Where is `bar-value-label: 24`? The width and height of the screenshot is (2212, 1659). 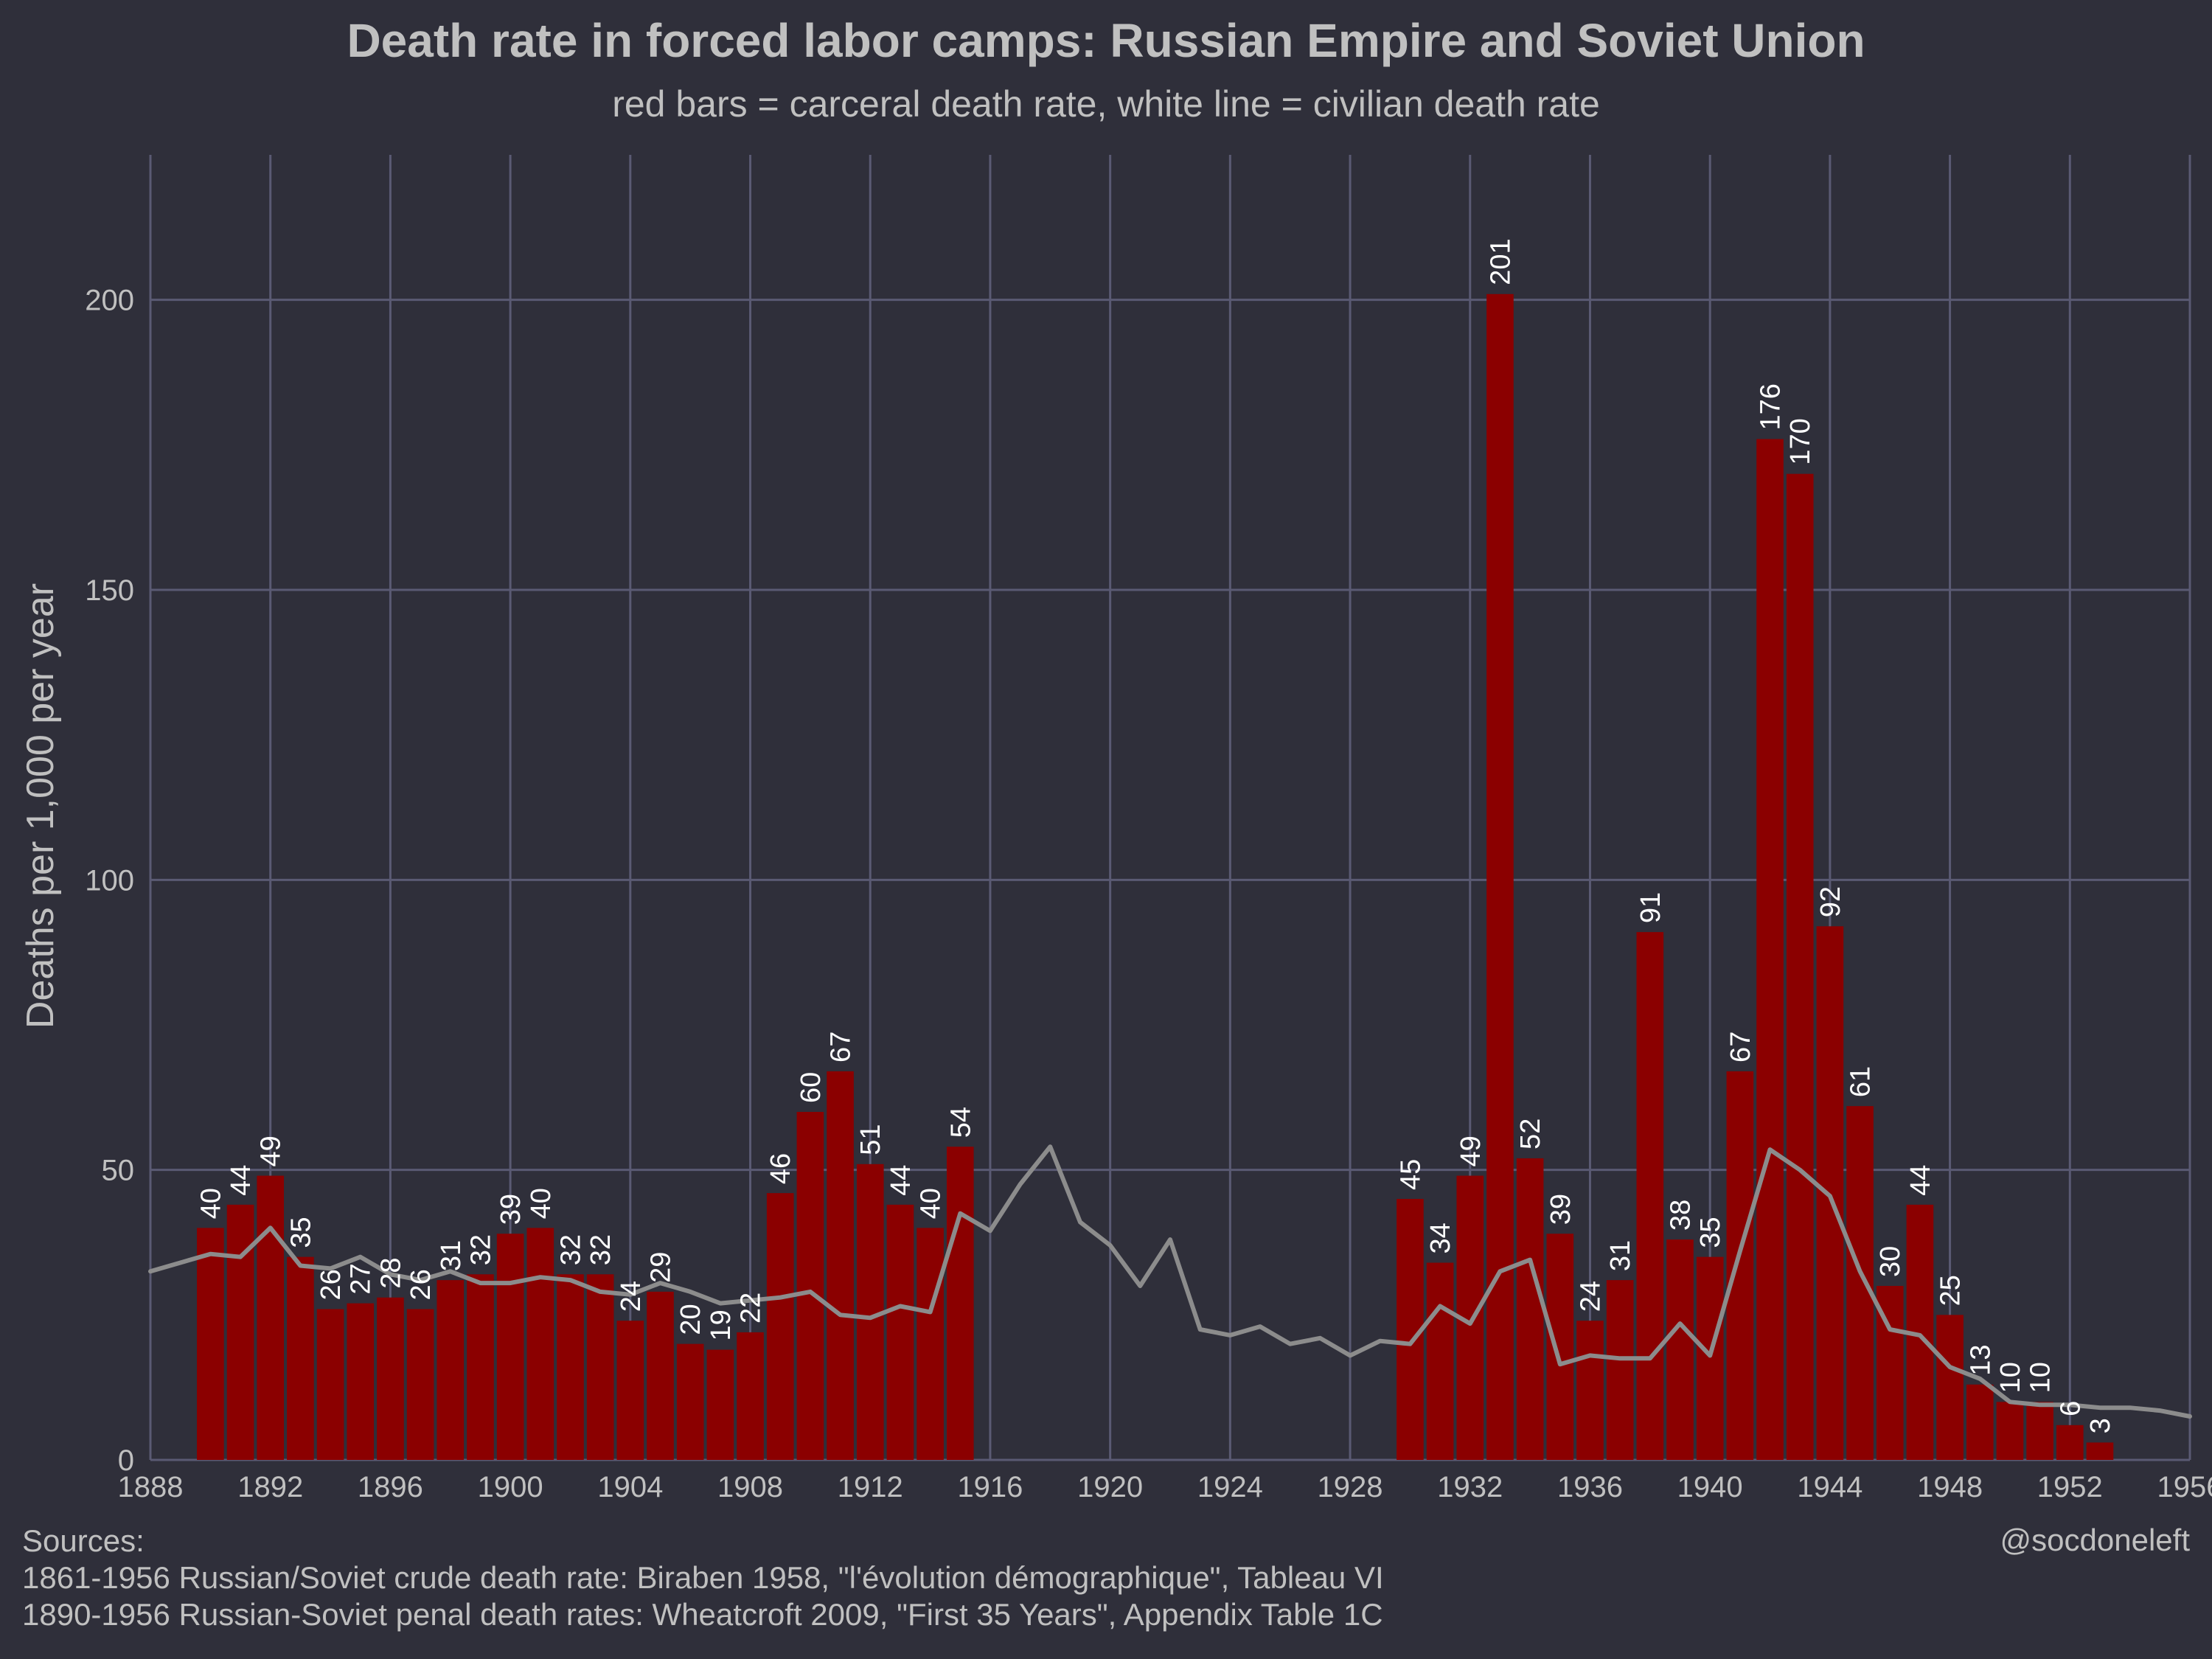 bar-value-label: 24 is located at coordinates (631, 1296).